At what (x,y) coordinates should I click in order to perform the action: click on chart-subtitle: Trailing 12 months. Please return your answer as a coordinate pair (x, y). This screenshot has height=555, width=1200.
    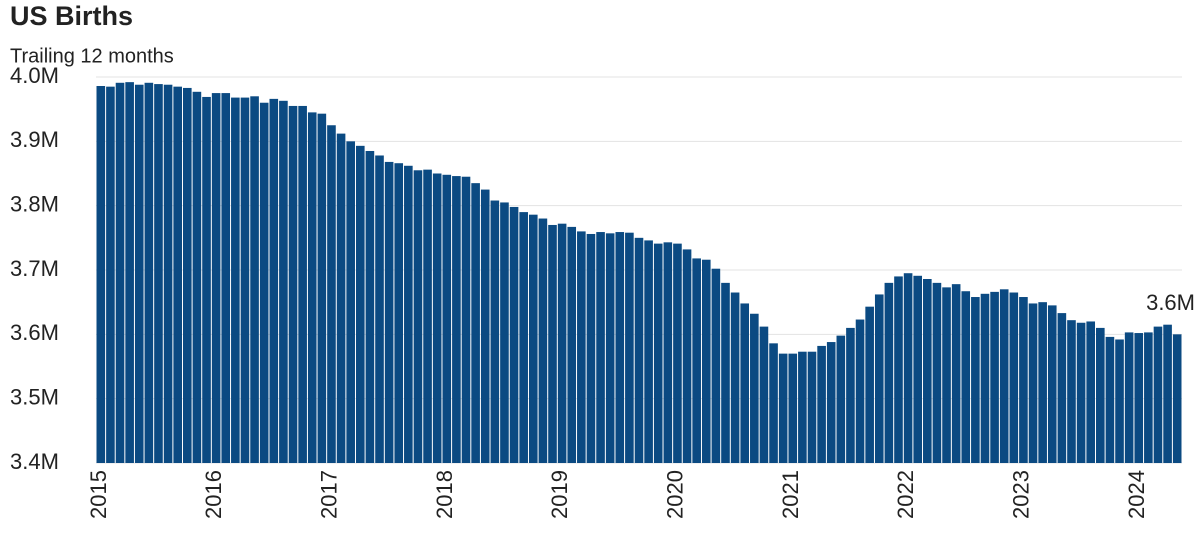
    Looking at the image, I should click on (92, 56).